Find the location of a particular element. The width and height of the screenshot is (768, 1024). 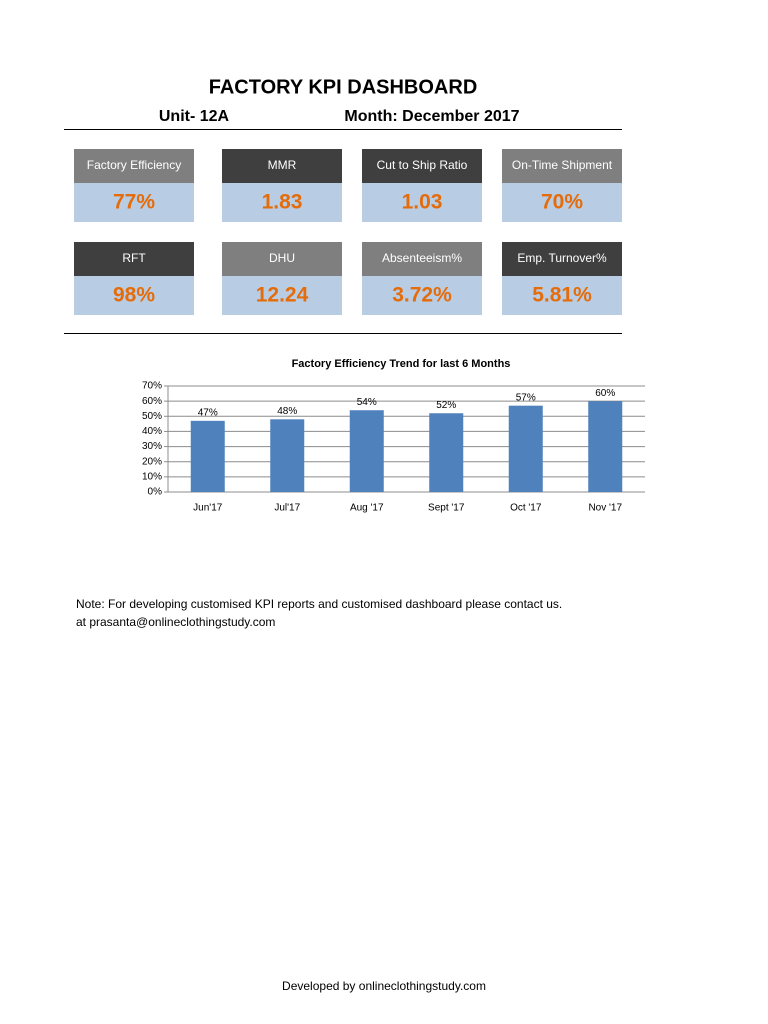

kpi-value: 12.24 is located at coordinates (282, 295).